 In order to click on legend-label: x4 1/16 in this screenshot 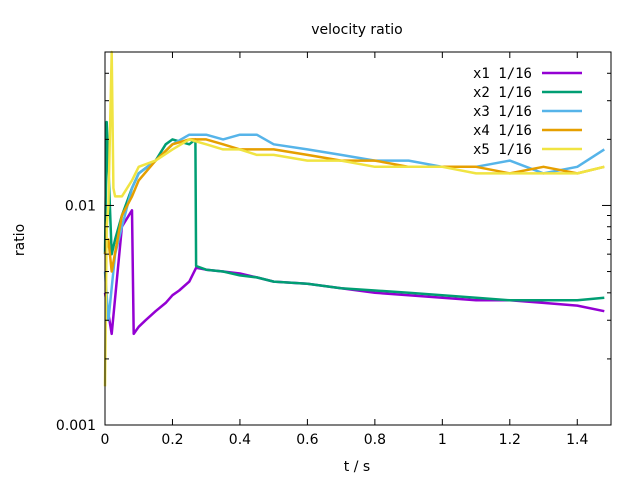, I will do `click(502, 131)`.